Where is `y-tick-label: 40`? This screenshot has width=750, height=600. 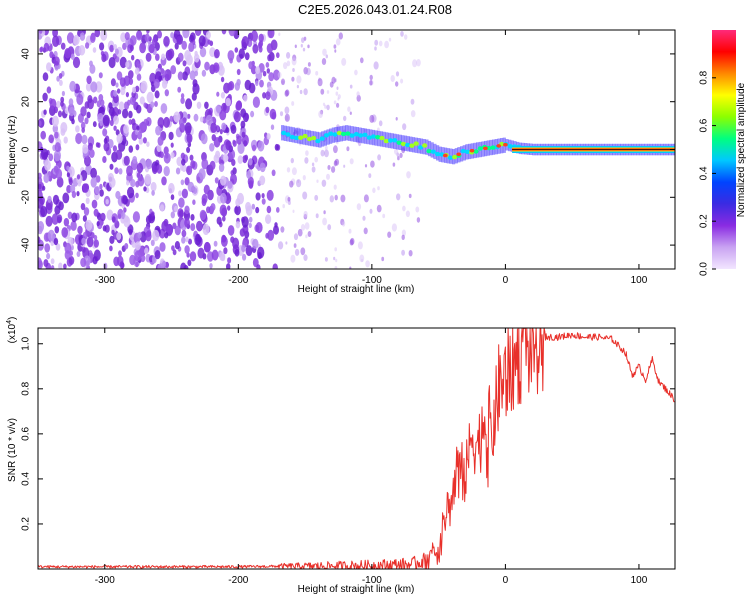 y-tick-label: 40 is located at coordinates (26, 54).